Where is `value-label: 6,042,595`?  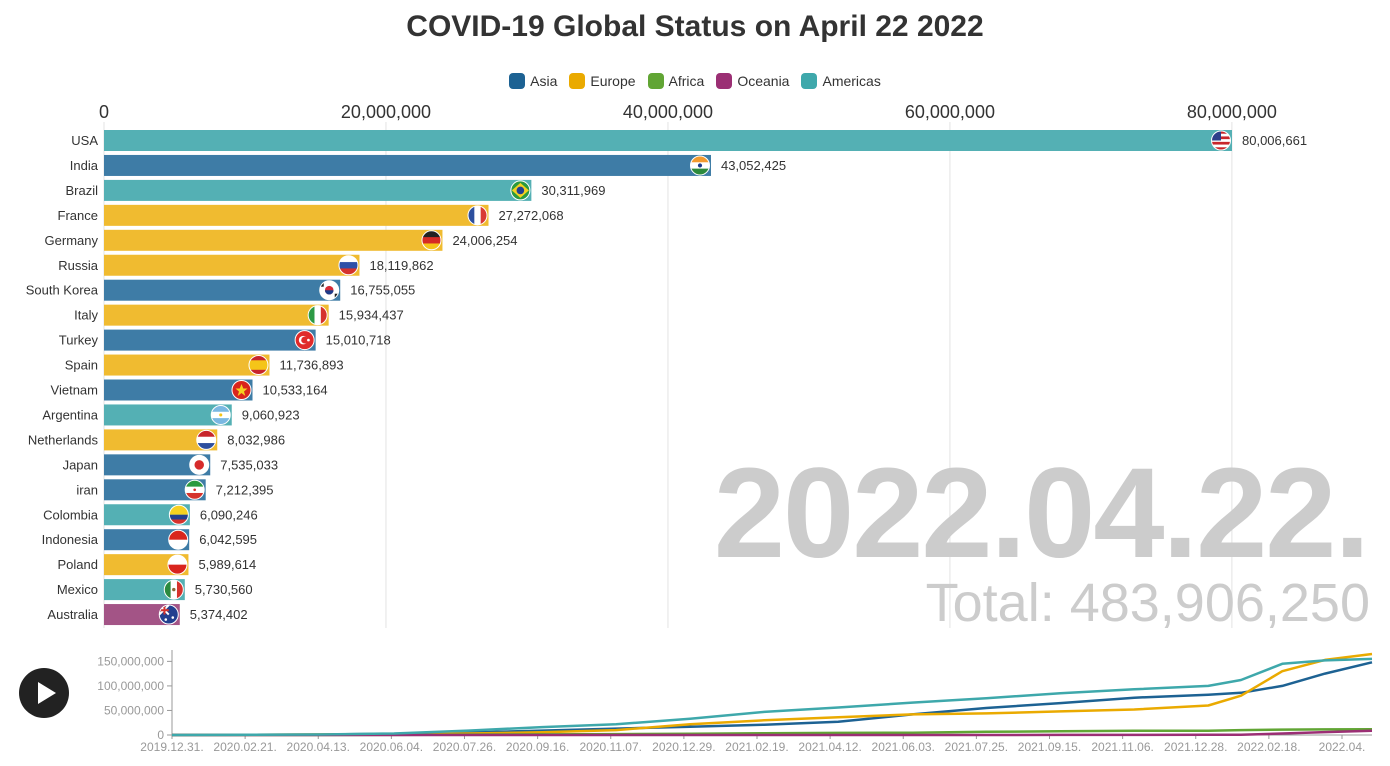 value-label: 6,042,595 is located at coordinates (228, 539).